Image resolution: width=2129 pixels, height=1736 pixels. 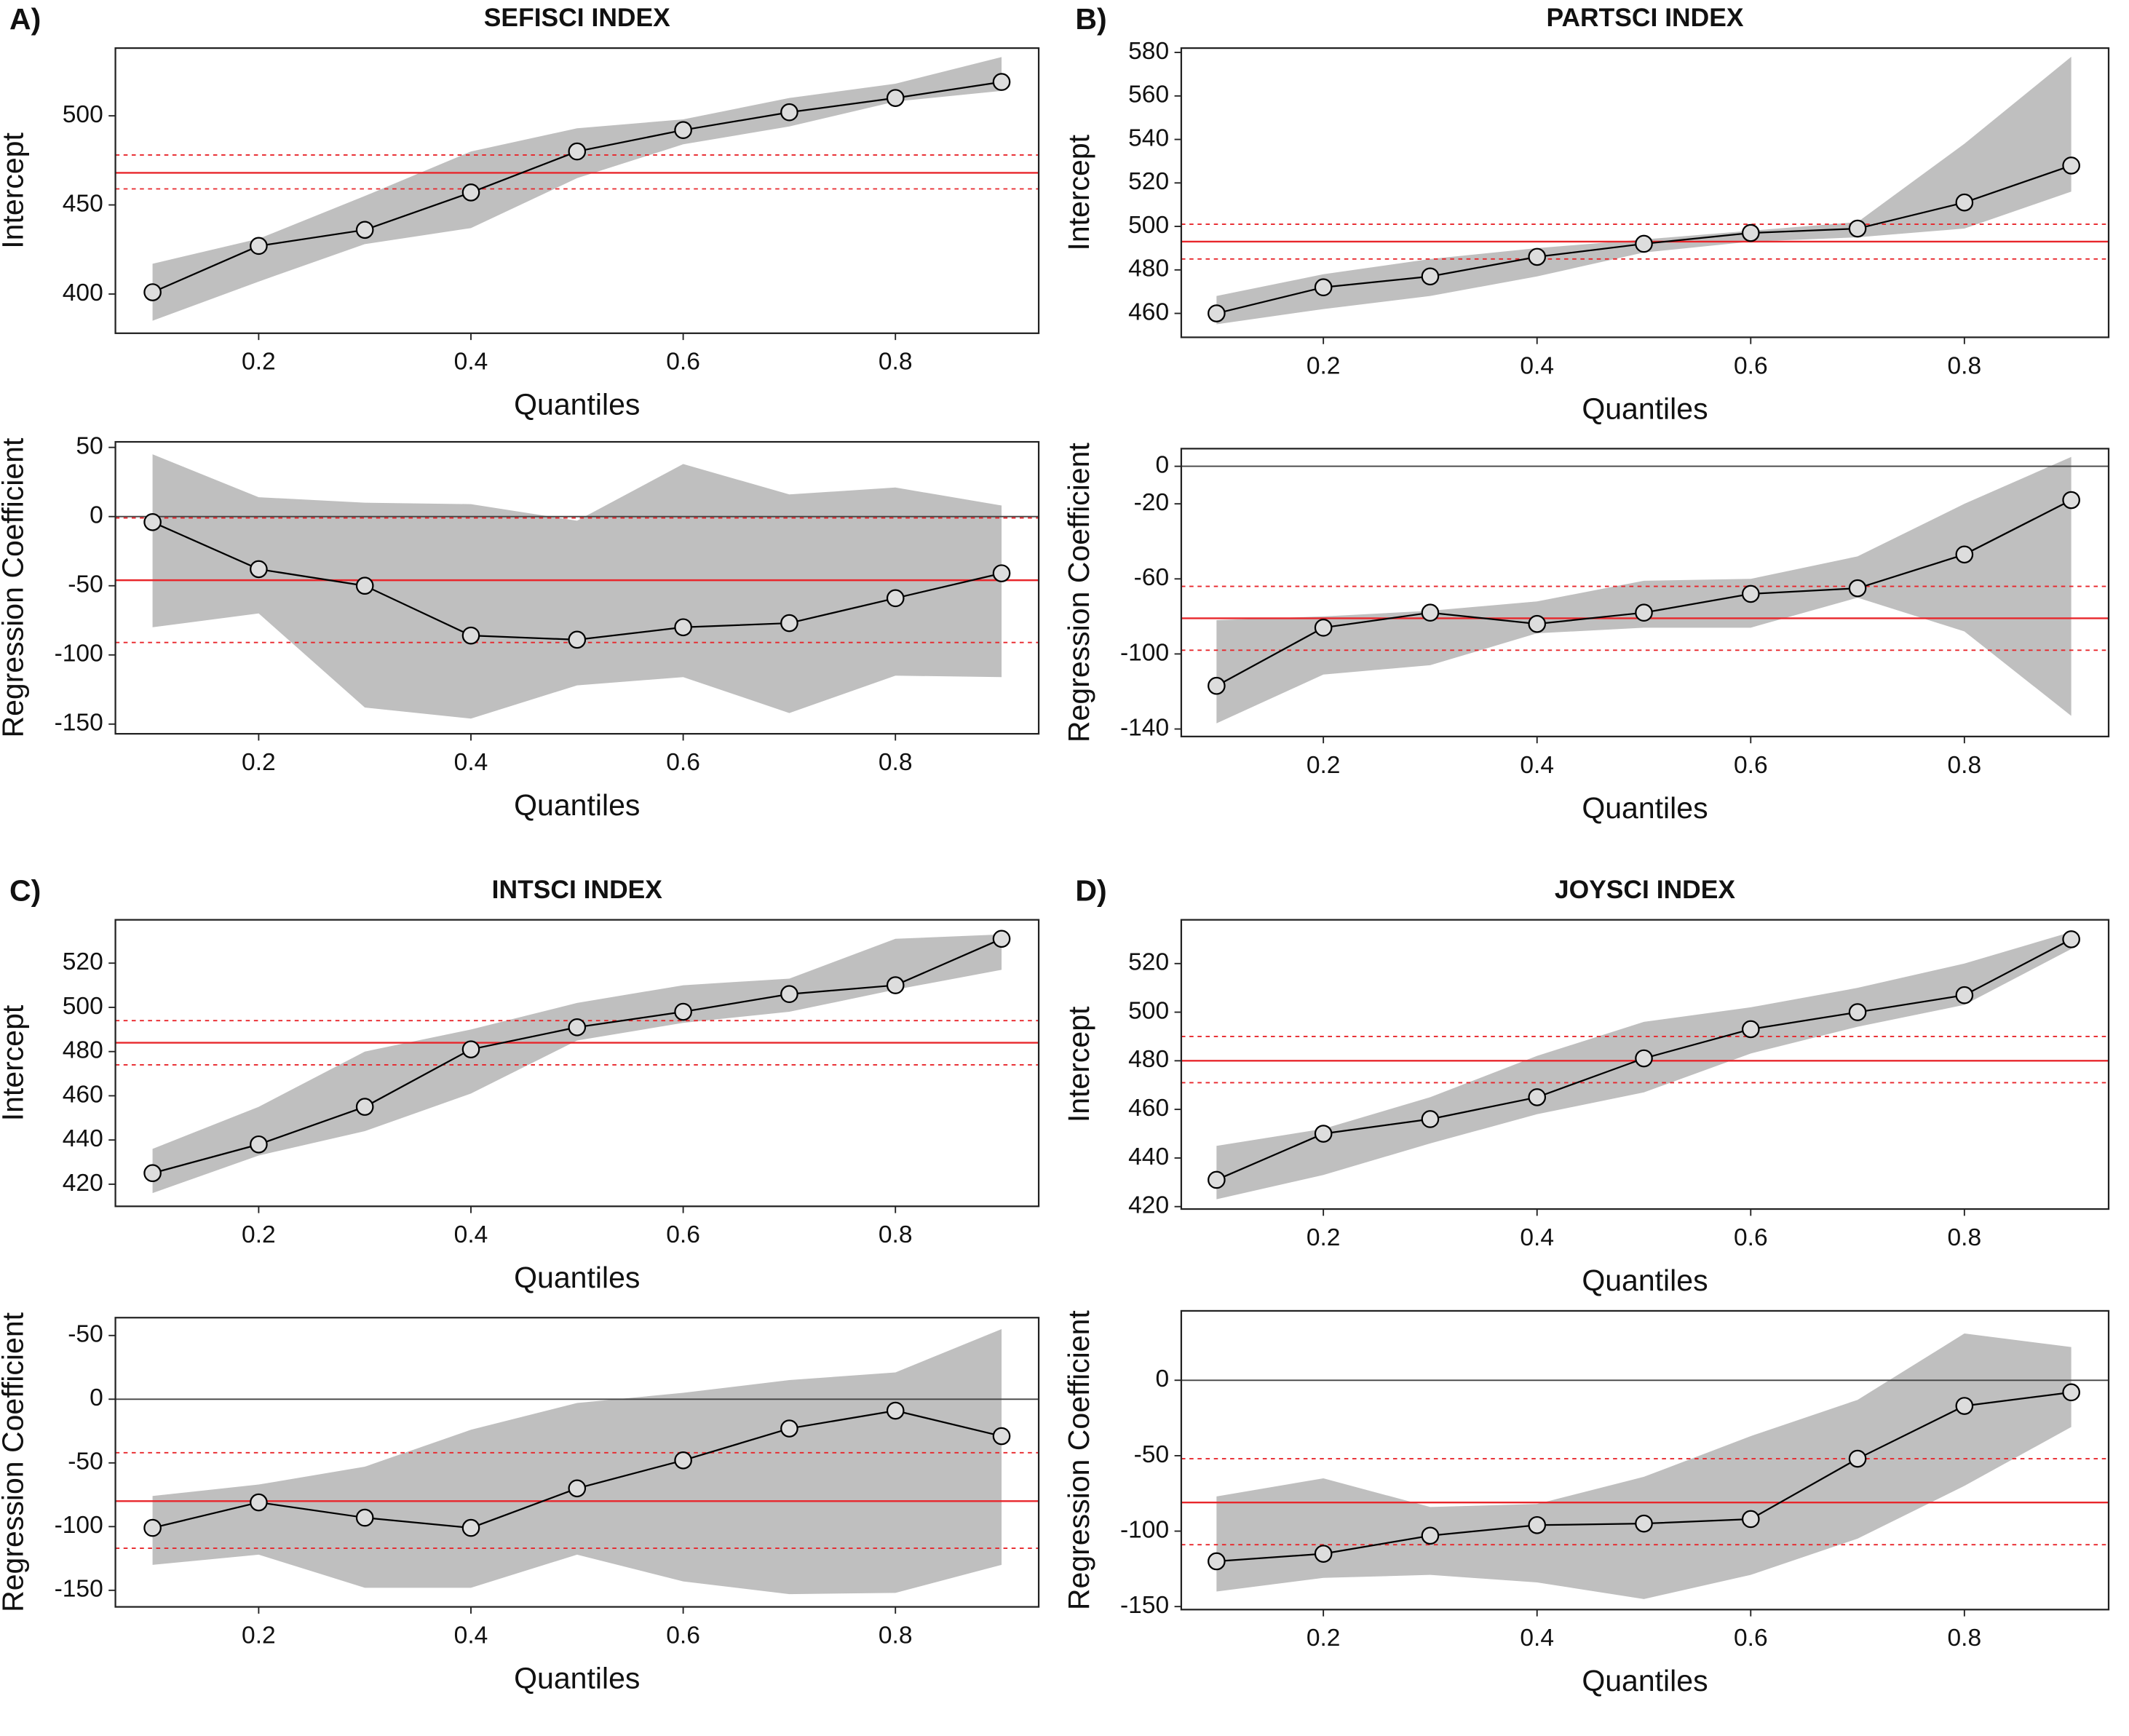 I want to click on panel-label: C), so click(x=25, y=891).